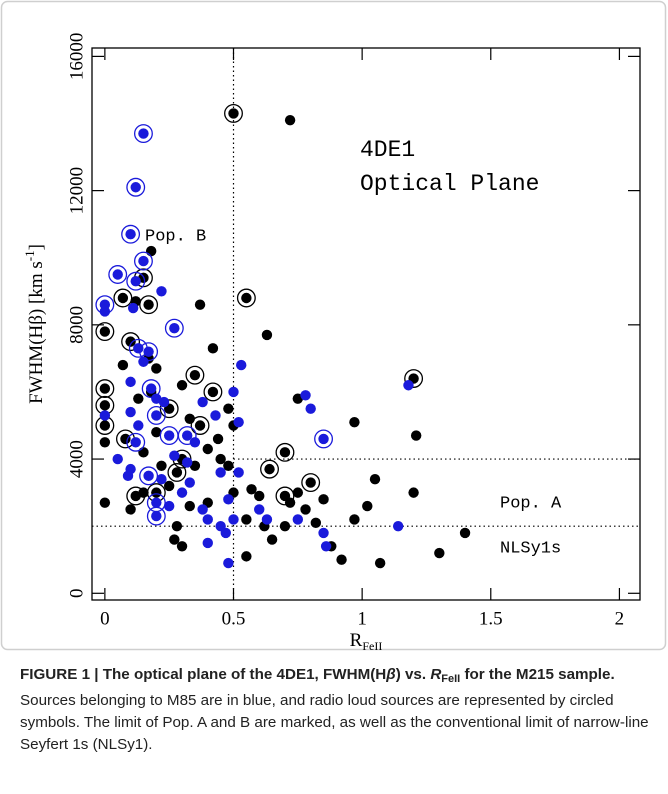  What do you see at coordinates (362, 618) in the screenshot?
I see `x-tick-label: 1` at bounding box center [362, 618].